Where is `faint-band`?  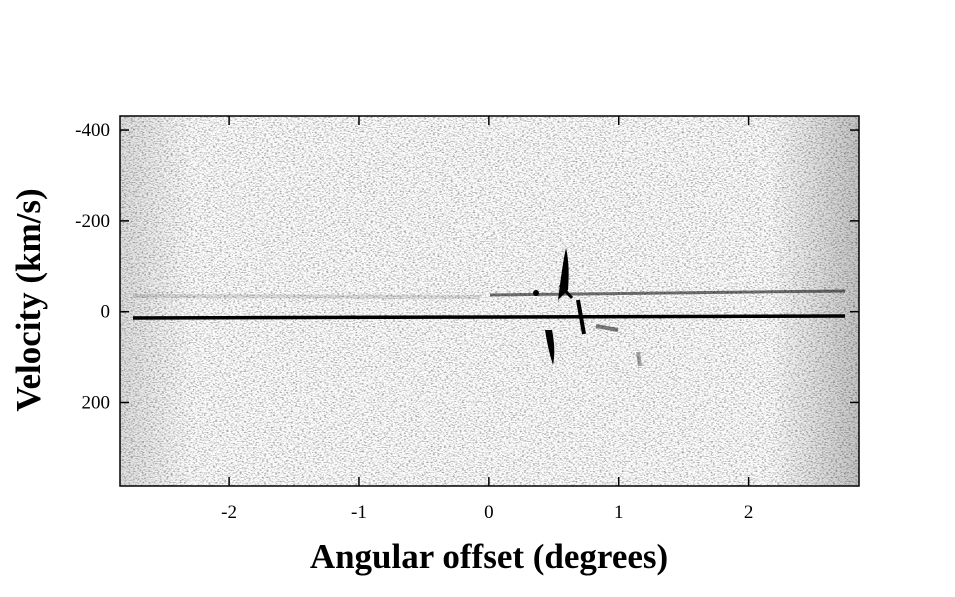
faint-band is located at coordinates (306, 296).